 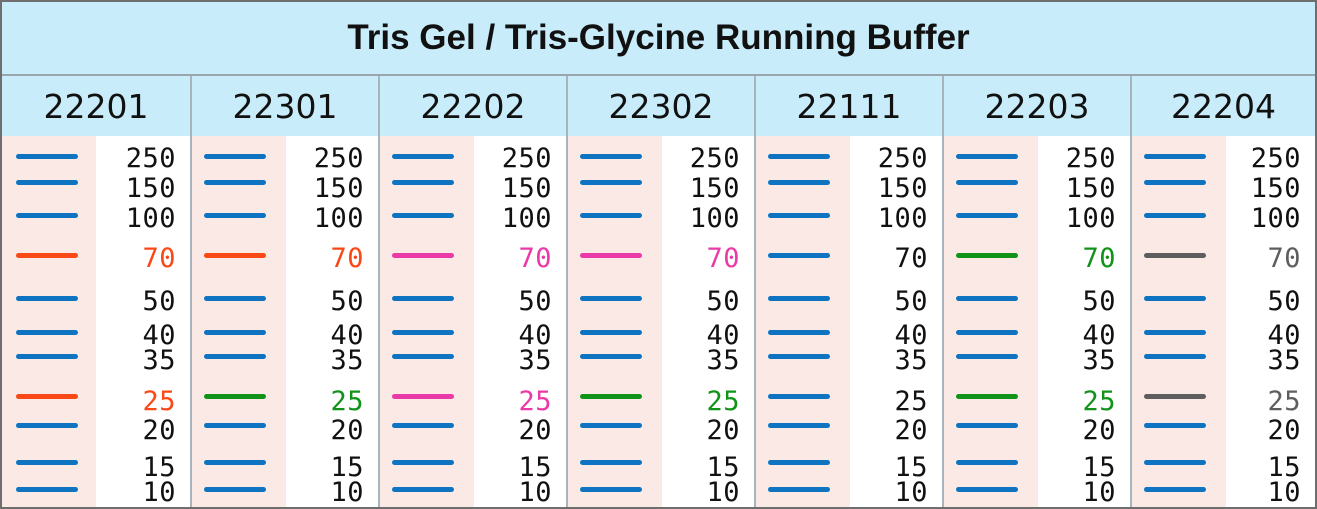 I want to click on marker-label-25: 25, so click(x=1284, y=401).